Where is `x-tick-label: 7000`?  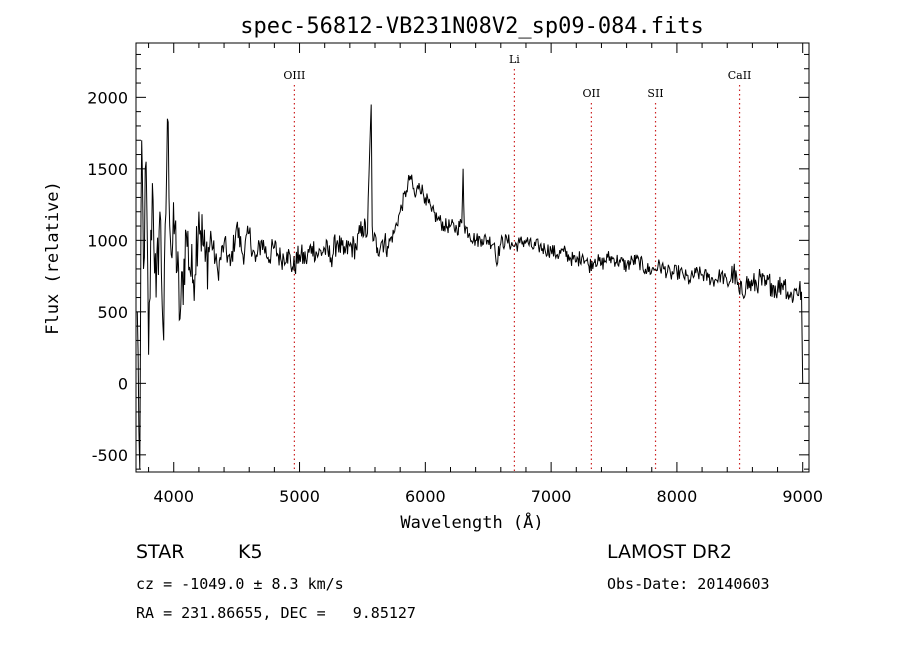
x-tick-label: 7000 is located at coordinates (551, 496).